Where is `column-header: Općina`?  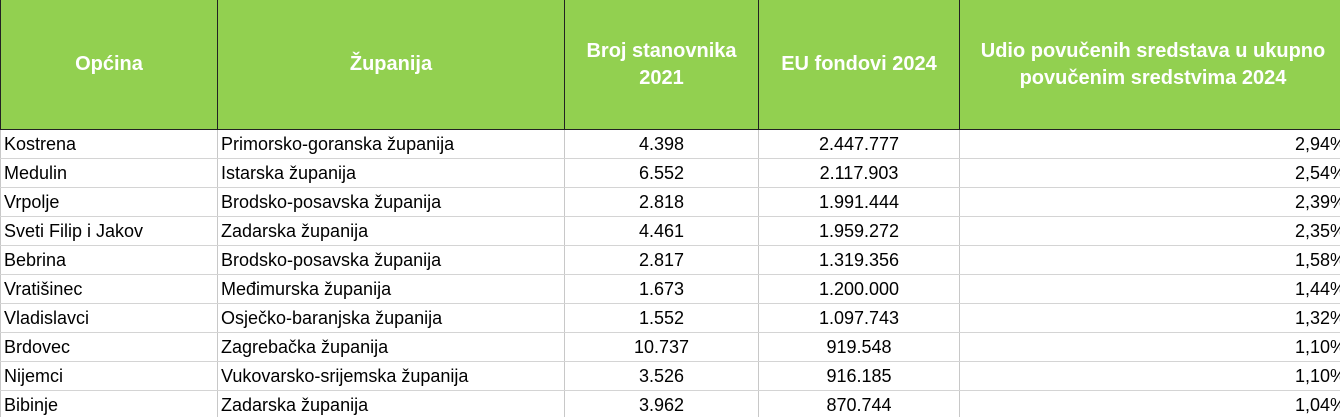
column-header: Općina is located at coordinates (109, 65).